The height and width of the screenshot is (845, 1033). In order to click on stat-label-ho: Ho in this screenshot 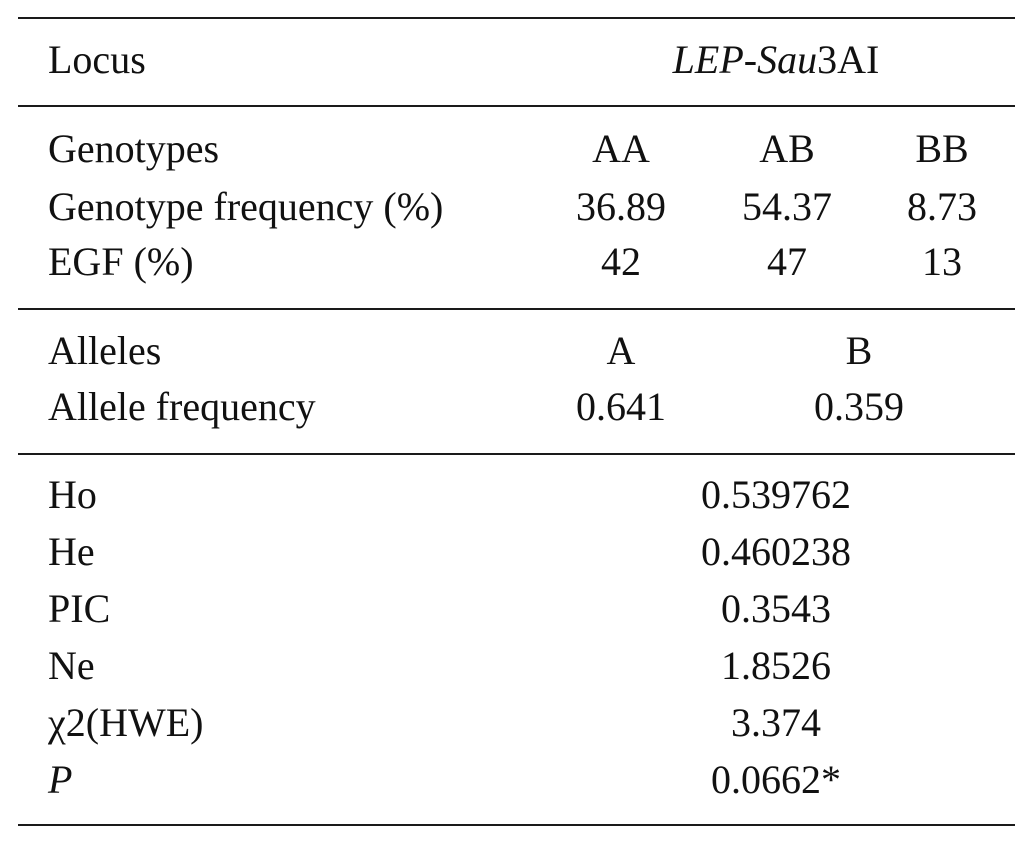, I will do `click(72, 494)`.